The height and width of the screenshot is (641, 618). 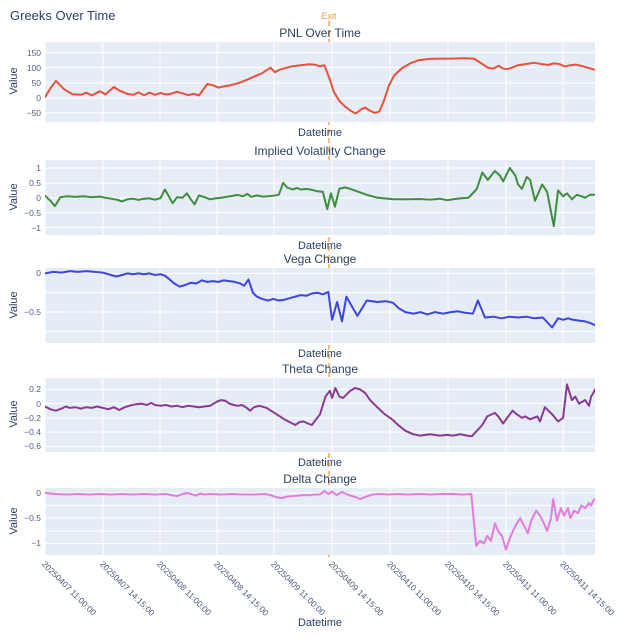 I want to click on series-line-implied-volatility-change, so click(x=320, y=197).